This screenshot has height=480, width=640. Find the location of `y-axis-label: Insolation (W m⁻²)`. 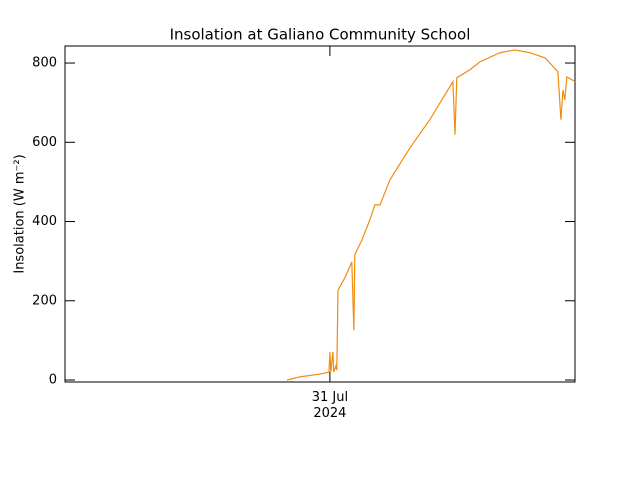

y-axis-label: Insolation (W m⁻²) is located at coordinates (20, 213).